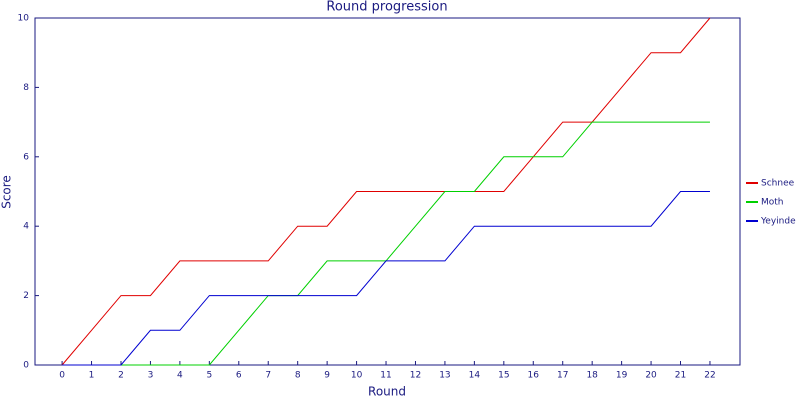 The height and width of the screenshot is (400, 800). What do you see at coordinates (180, 376) in the screenshot?
I see `x-tick-label: 4` at bounding box center [180, 376].